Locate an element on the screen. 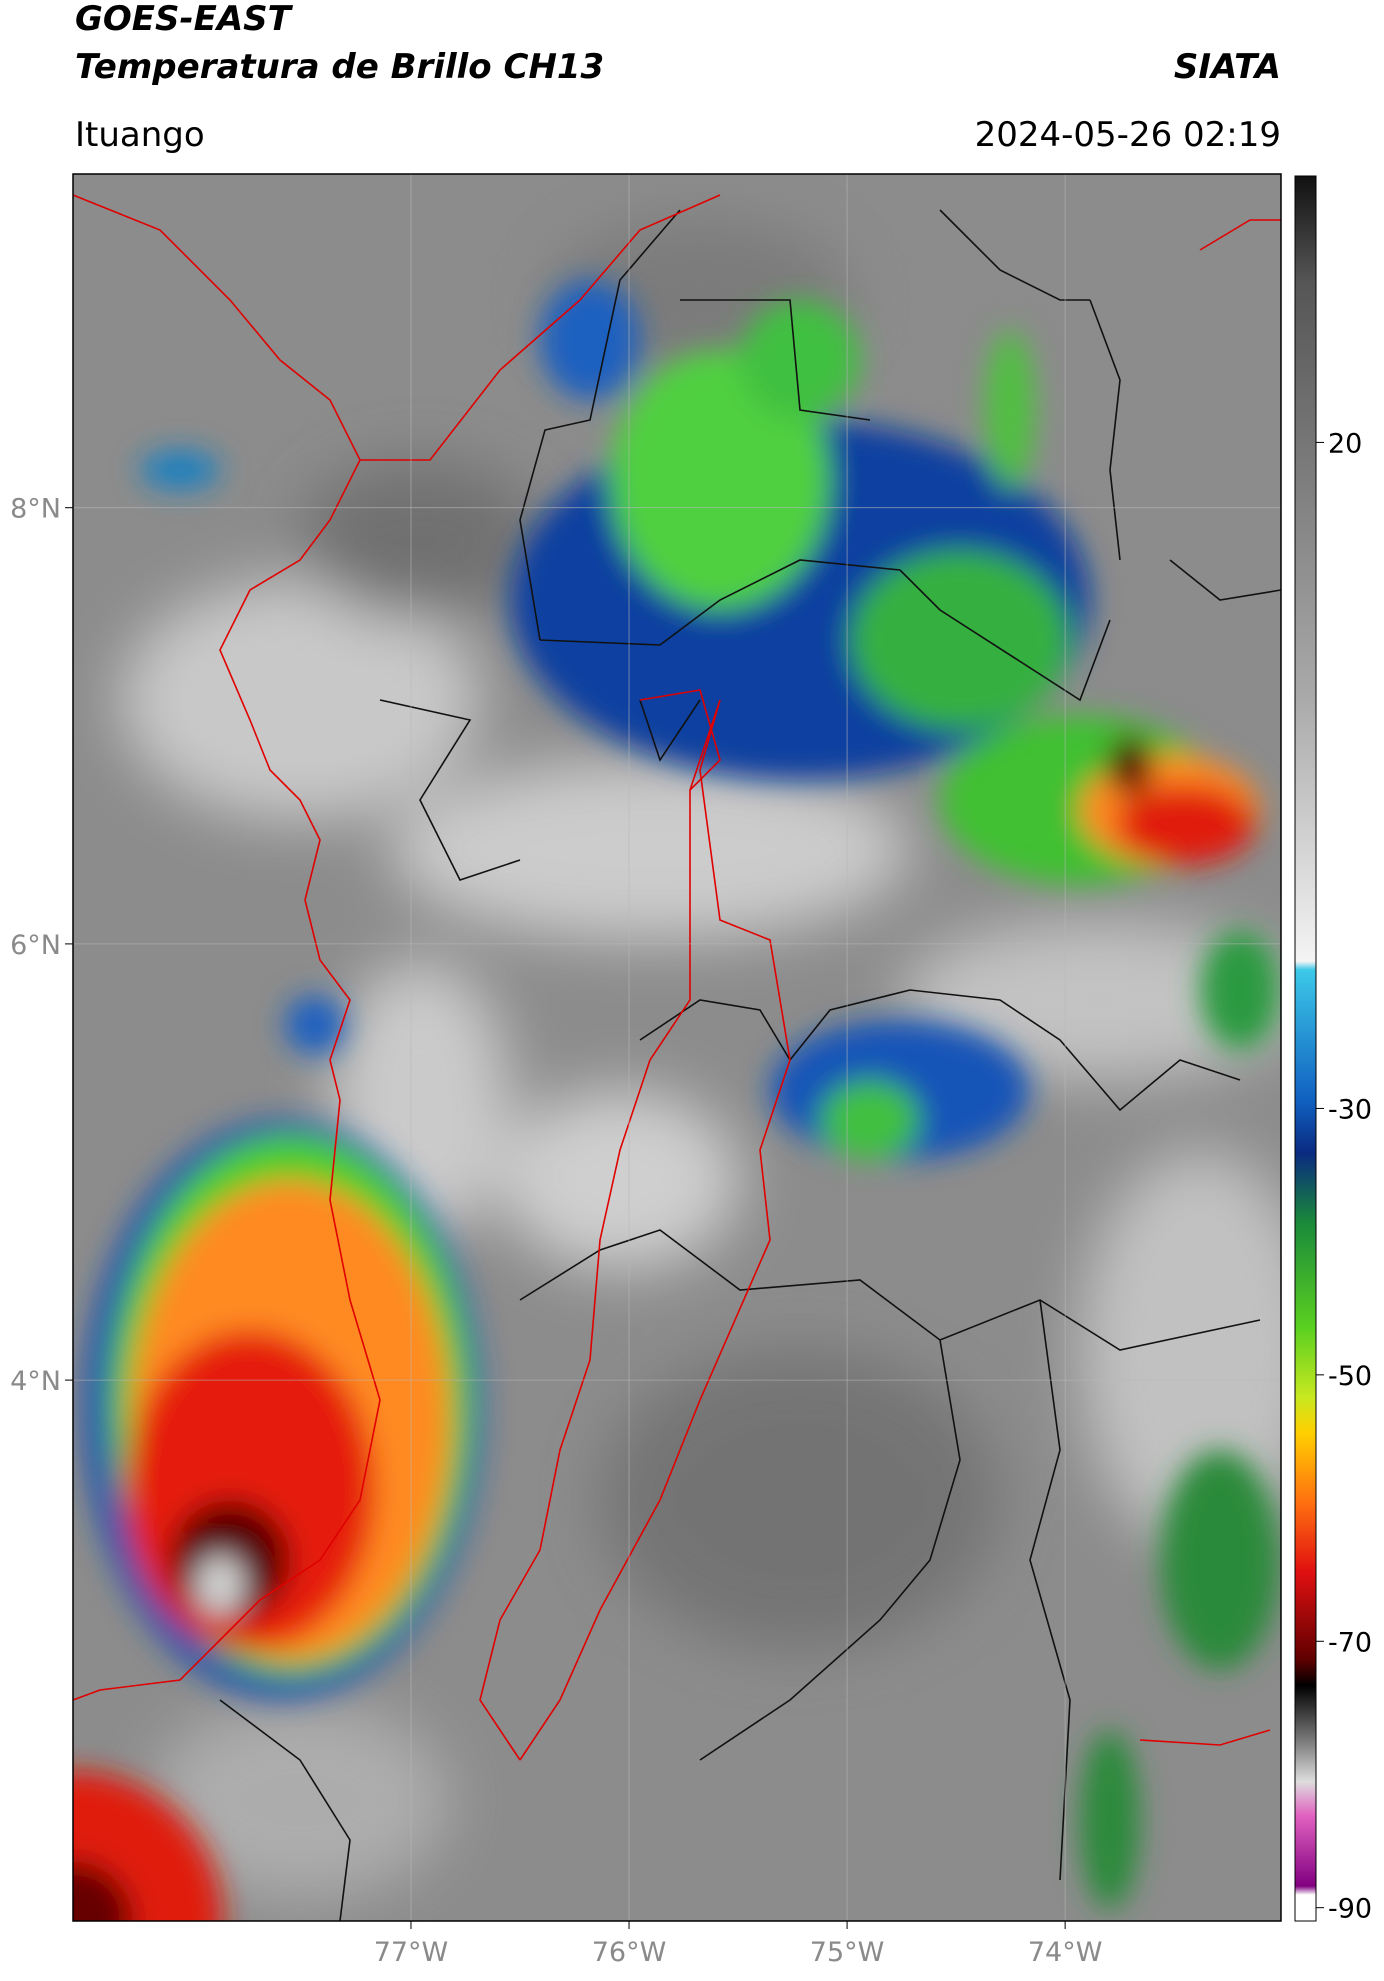  x-tick-label: 74°W is located at coordinates (1065, 1952).